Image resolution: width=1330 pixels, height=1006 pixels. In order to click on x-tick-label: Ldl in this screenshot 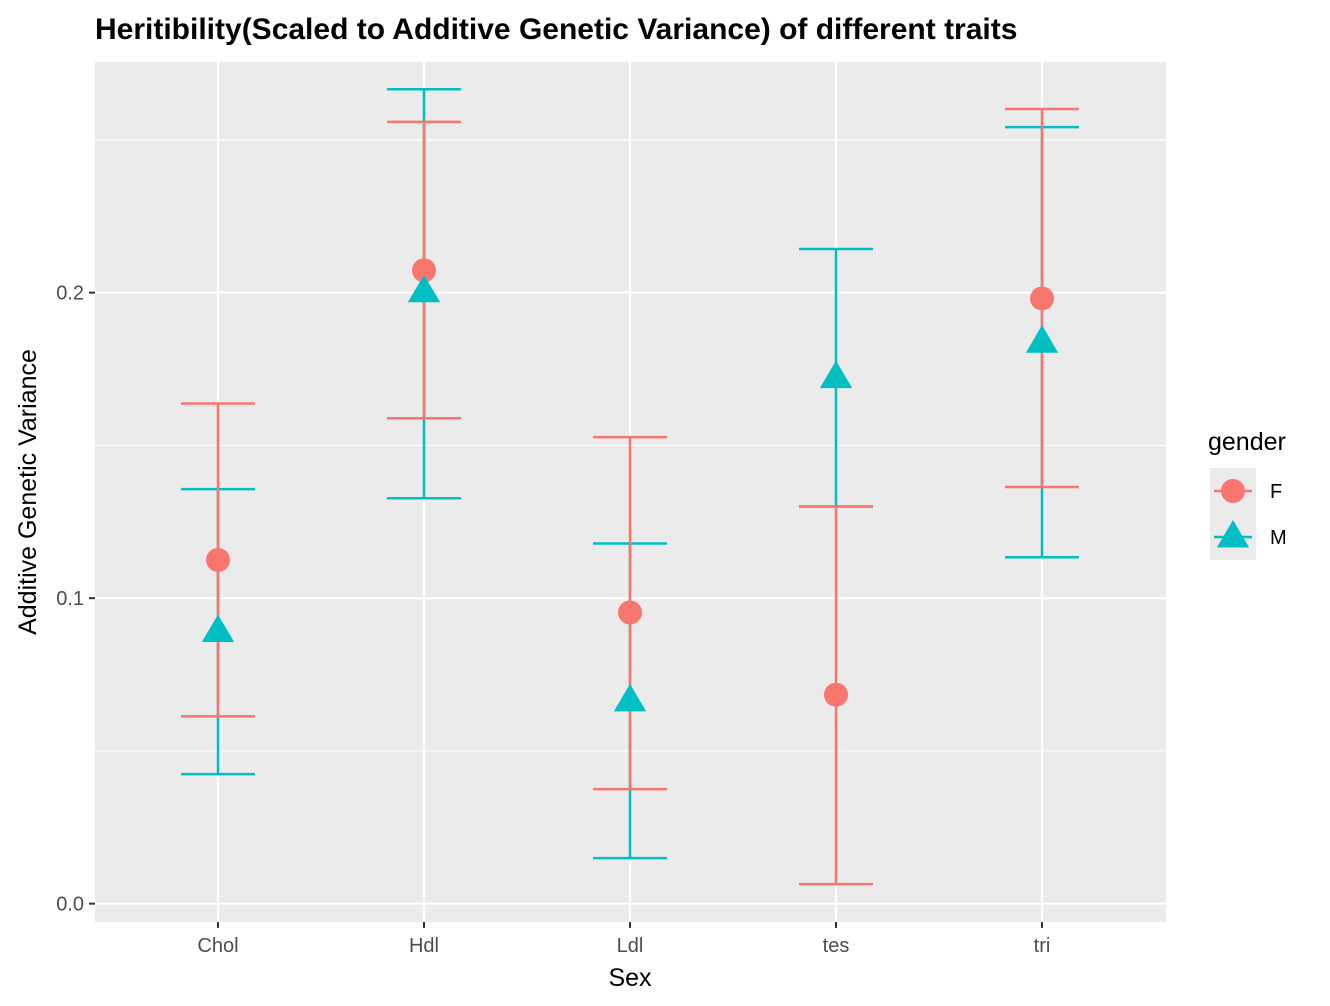, I will do `click(630, 946)`.